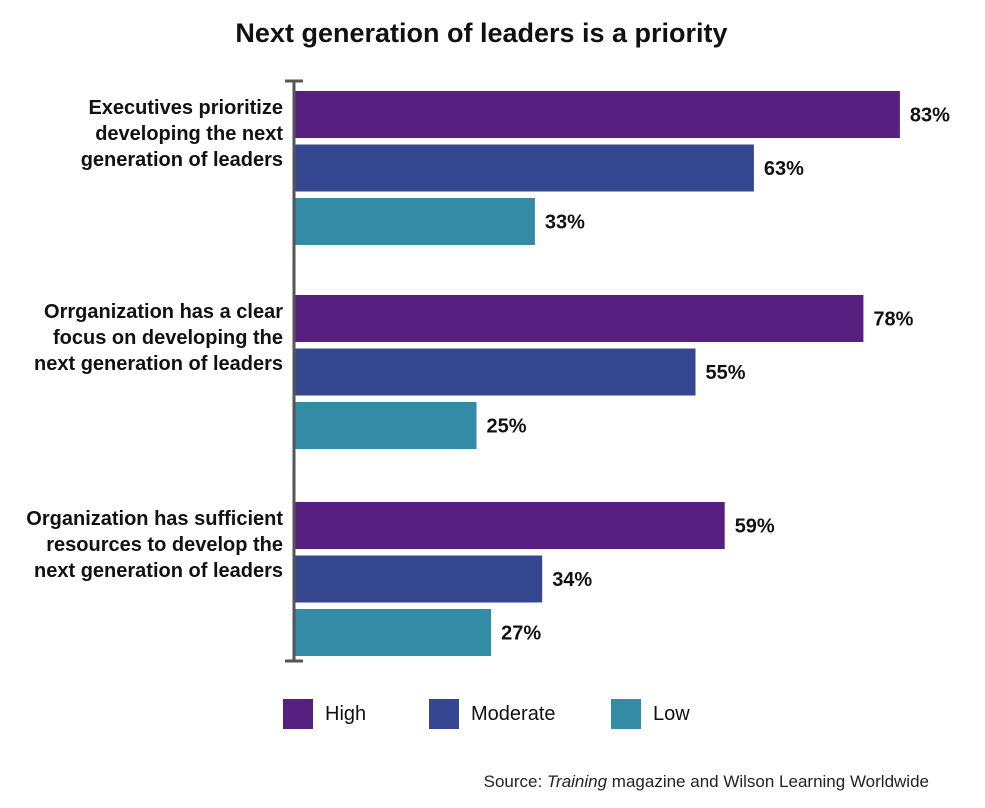 The image size is (985, 808). I want to click on category-label-1-line-3: generation of leaders, so click(182, 160).